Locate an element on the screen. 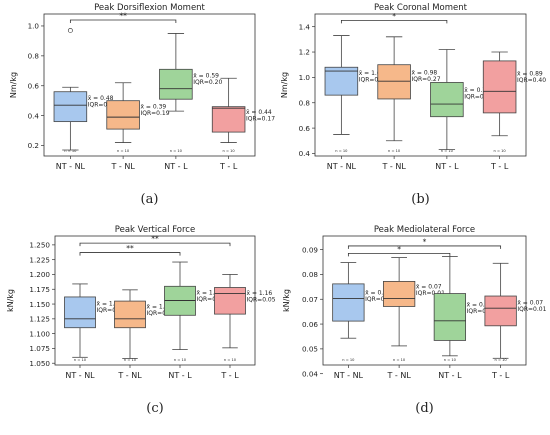  y-tick-label: 1.175 is located at coordinates (39, 289).